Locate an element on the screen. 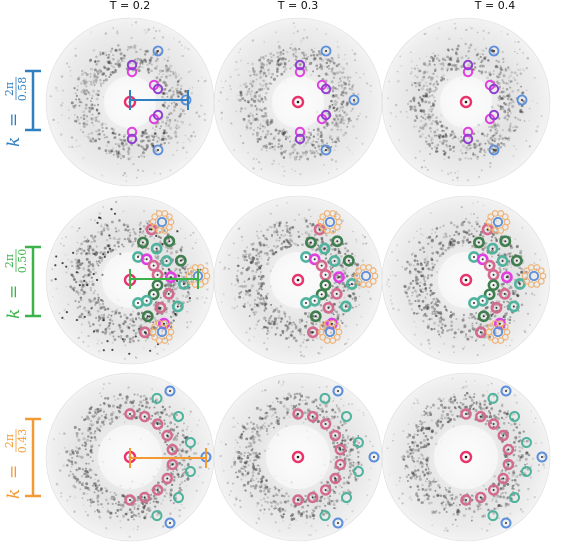 Image resolution: width=581 pixels, height=546 pixels. column-title-t02: T = 0.2 is located at coordinates (129, 6).